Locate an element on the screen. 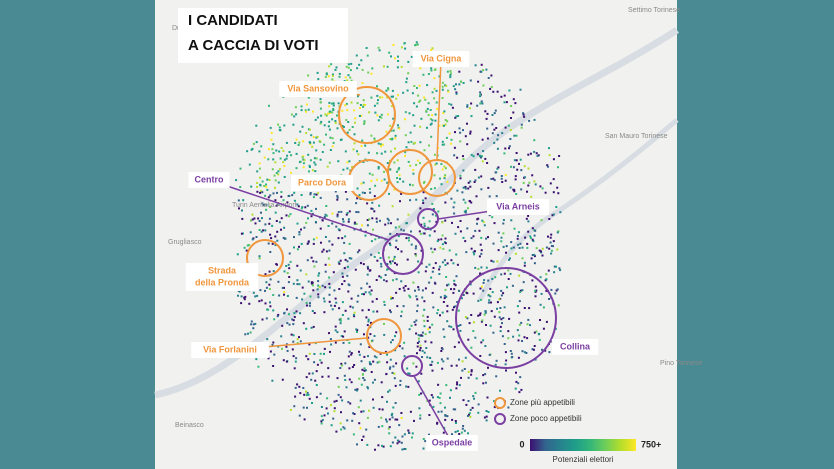 Image resolution: width=834 pixels, height=469 pixels. zone-label: Via Forlanini is located at coordinates (230, 349).